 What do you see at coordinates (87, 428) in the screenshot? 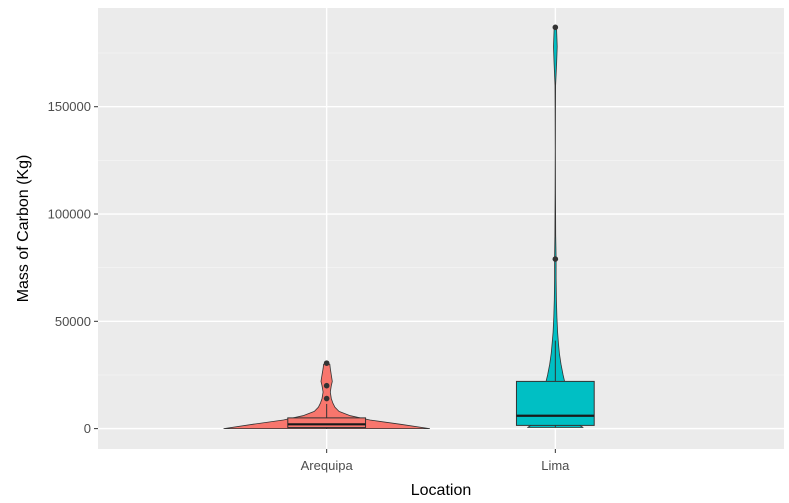
I see `y-tick-label: 0` at bounding box center [87, 428].